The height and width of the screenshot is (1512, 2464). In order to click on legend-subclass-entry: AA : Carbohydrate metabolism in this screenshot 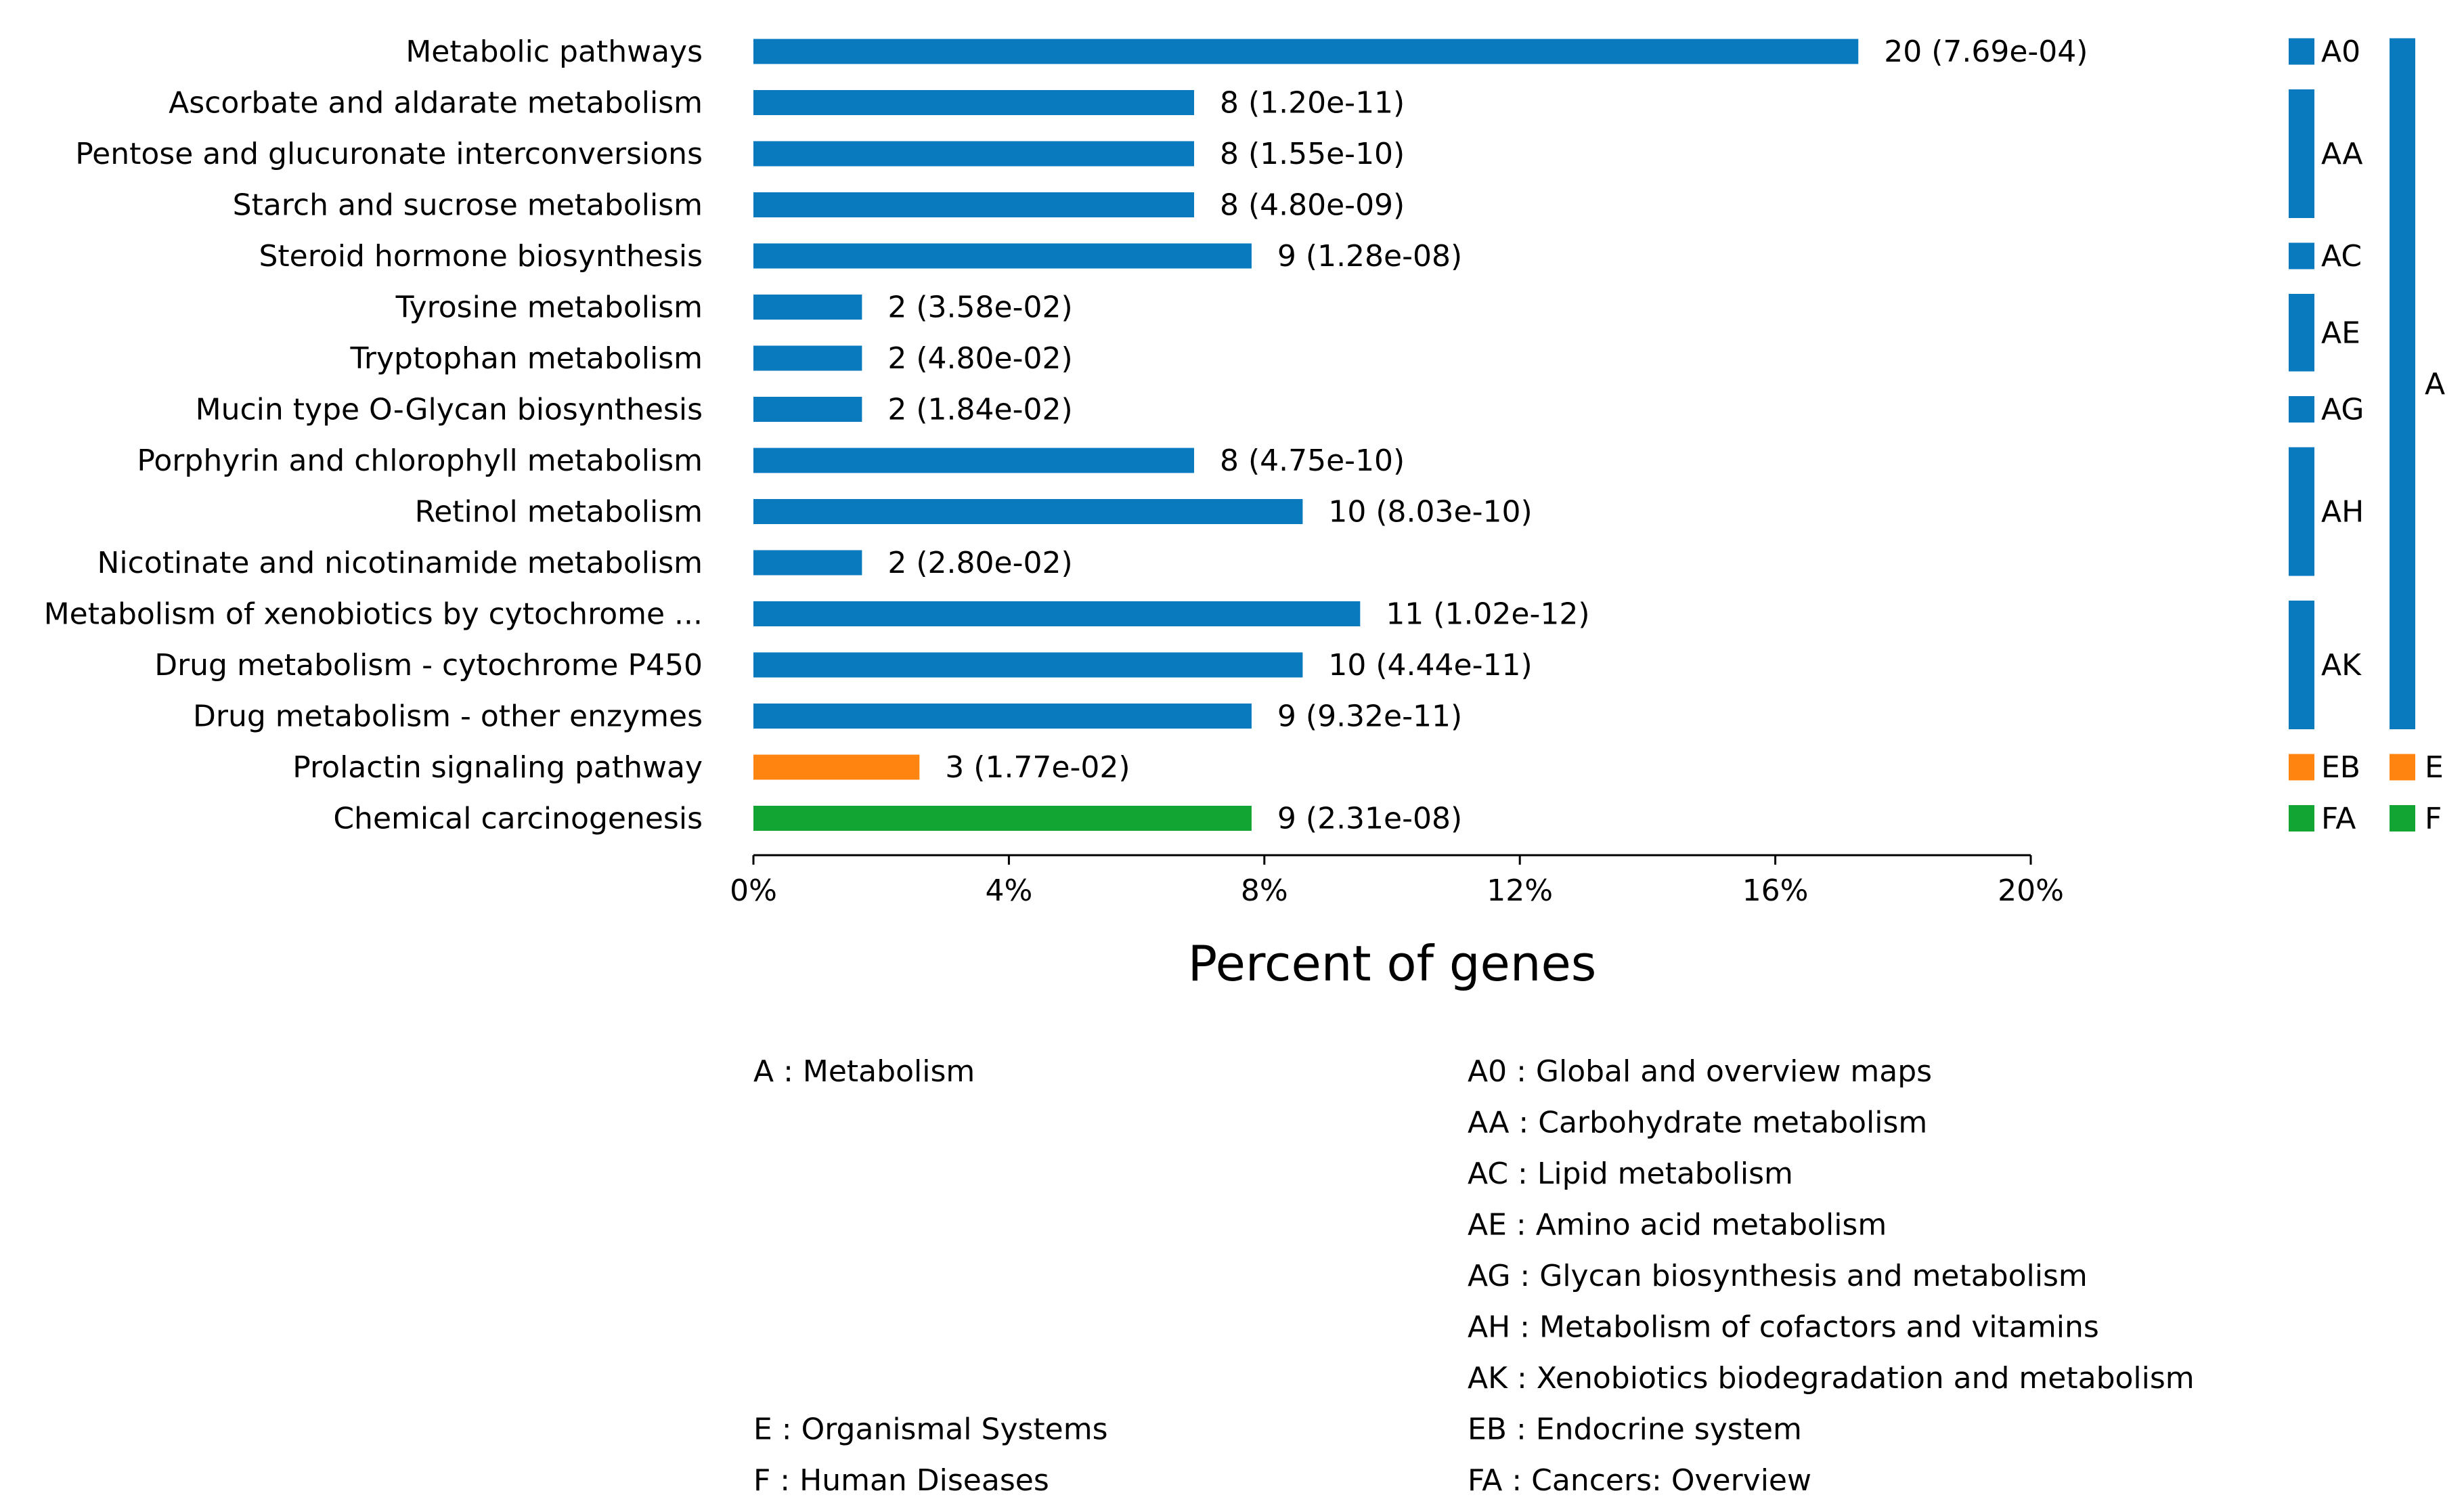, I will do `click(1697, 1123)`.